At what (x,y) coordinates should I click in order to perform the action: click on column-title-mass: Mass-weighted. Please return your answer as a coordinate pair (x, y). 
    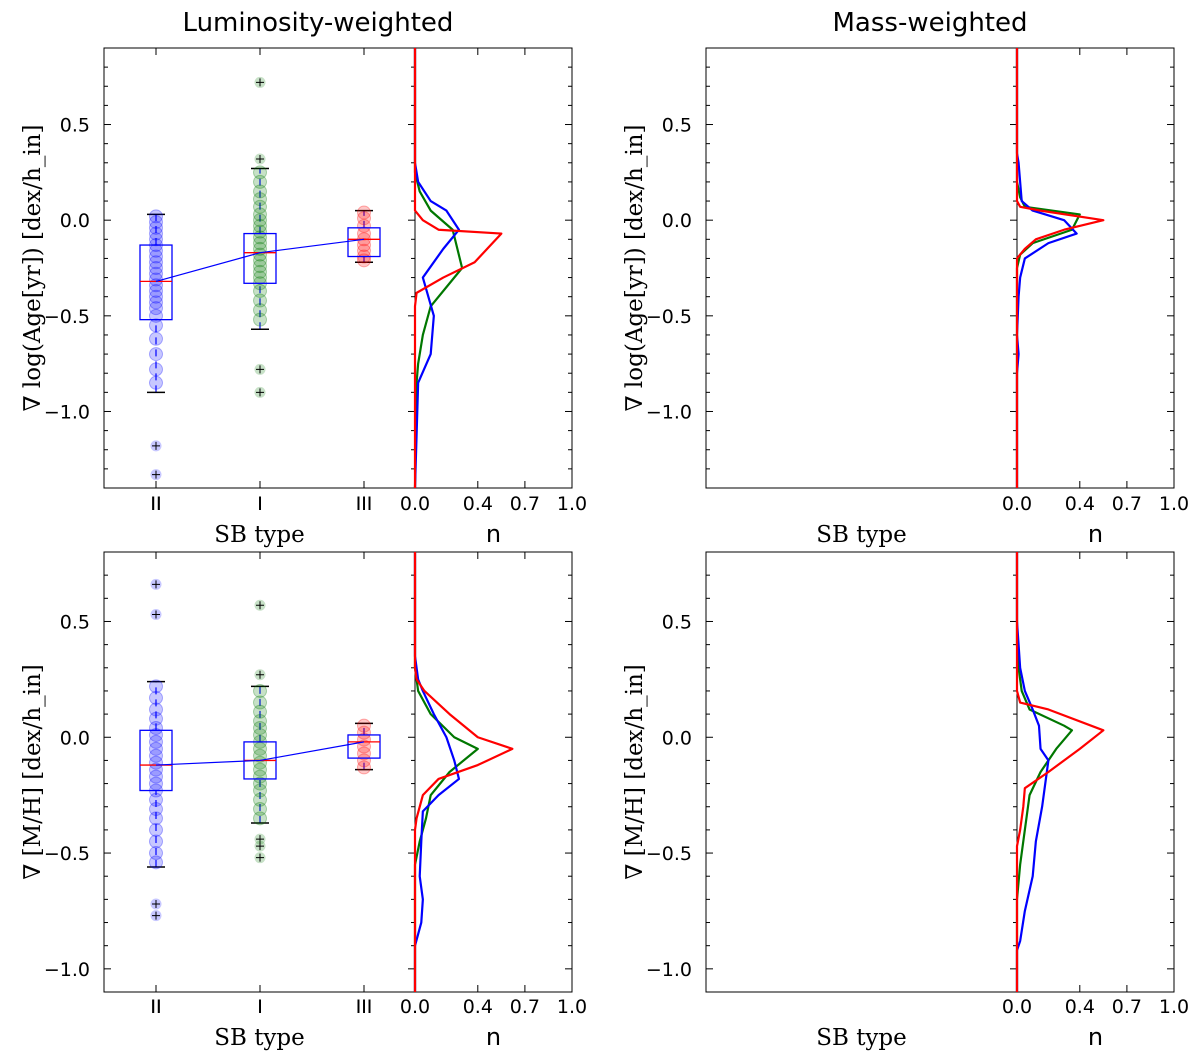
    Looking at the image, I should click on (930, 23).